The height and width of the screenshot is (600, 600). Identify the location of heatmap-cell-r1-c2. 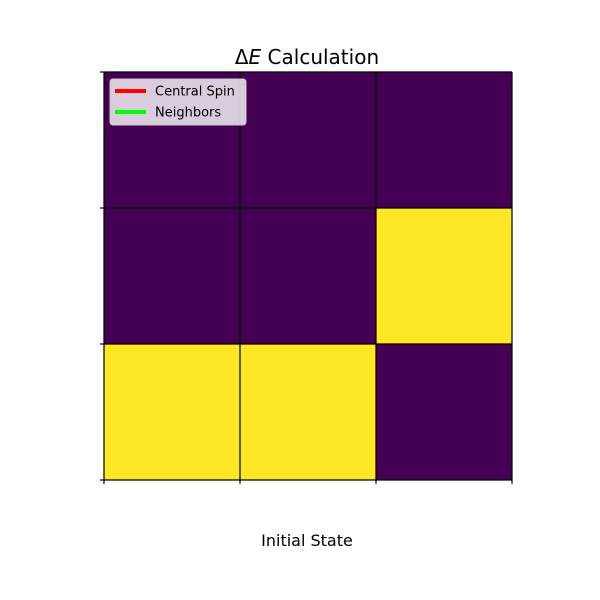
(444, 276).